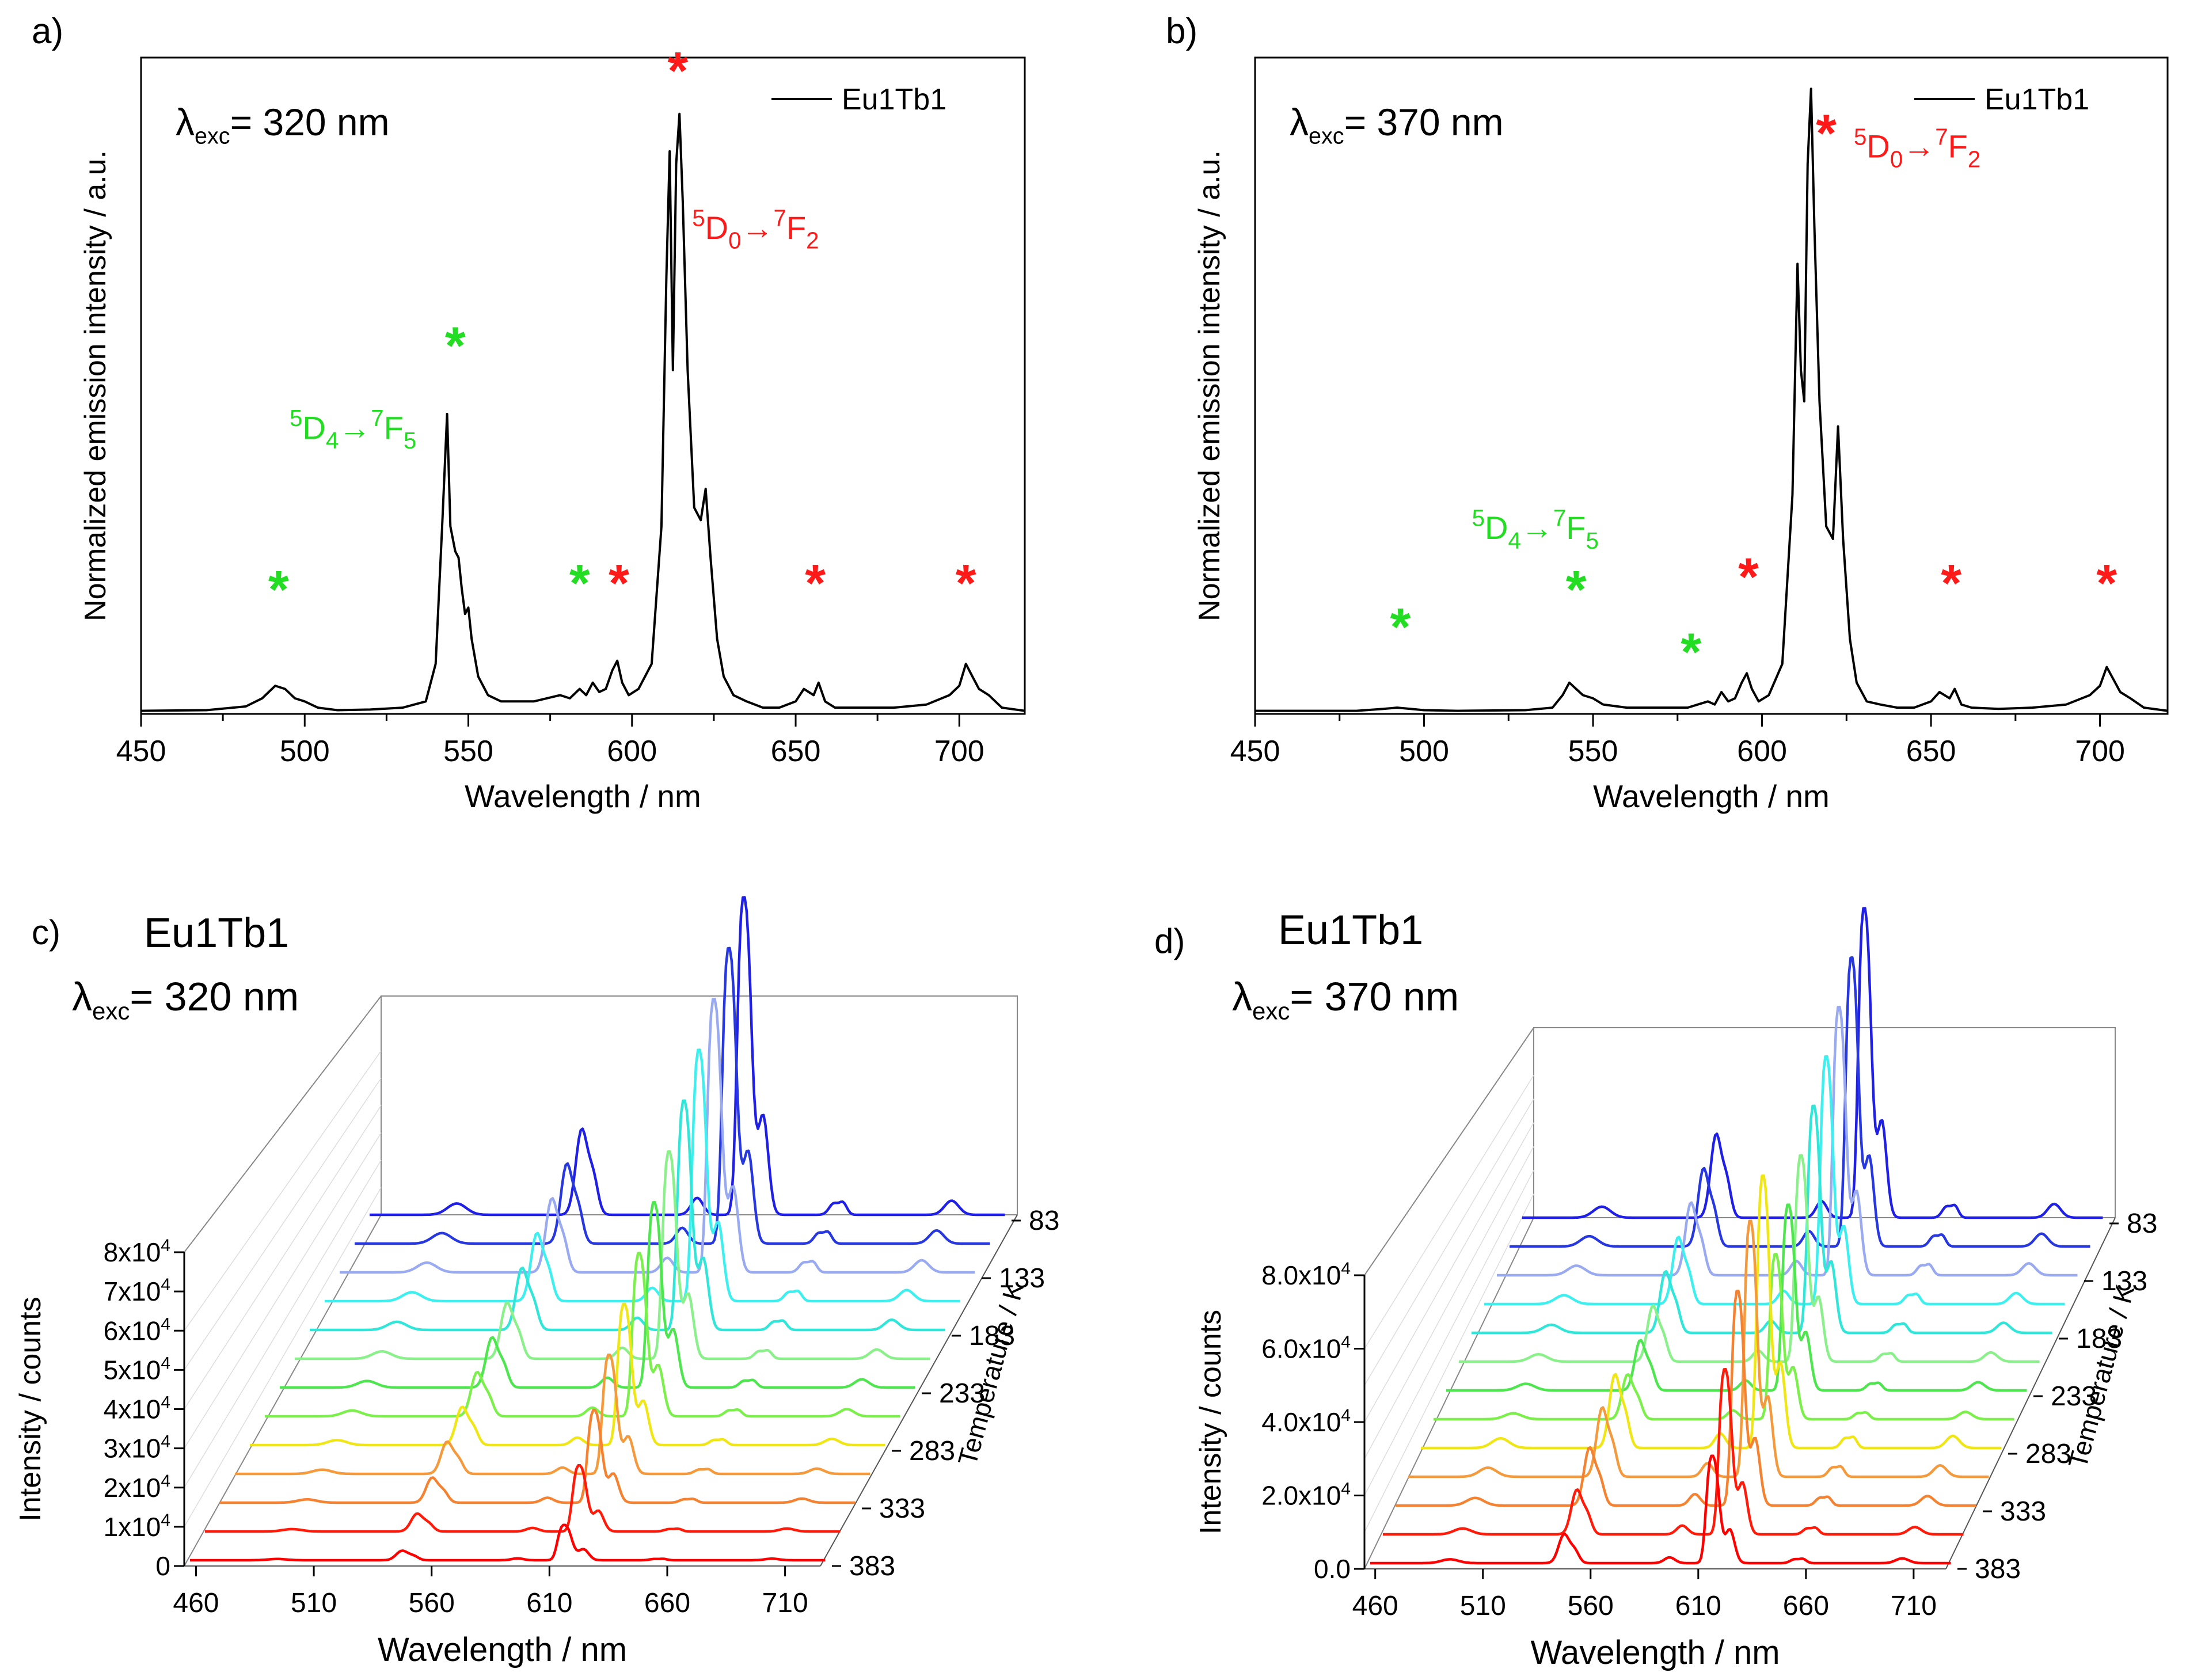 The height and width of the screenshot is (1680, 2205). Describe the element at coordinates (137, 1487) in the screenshot. I see `y-tick-label: 2x10⁴` at that location.